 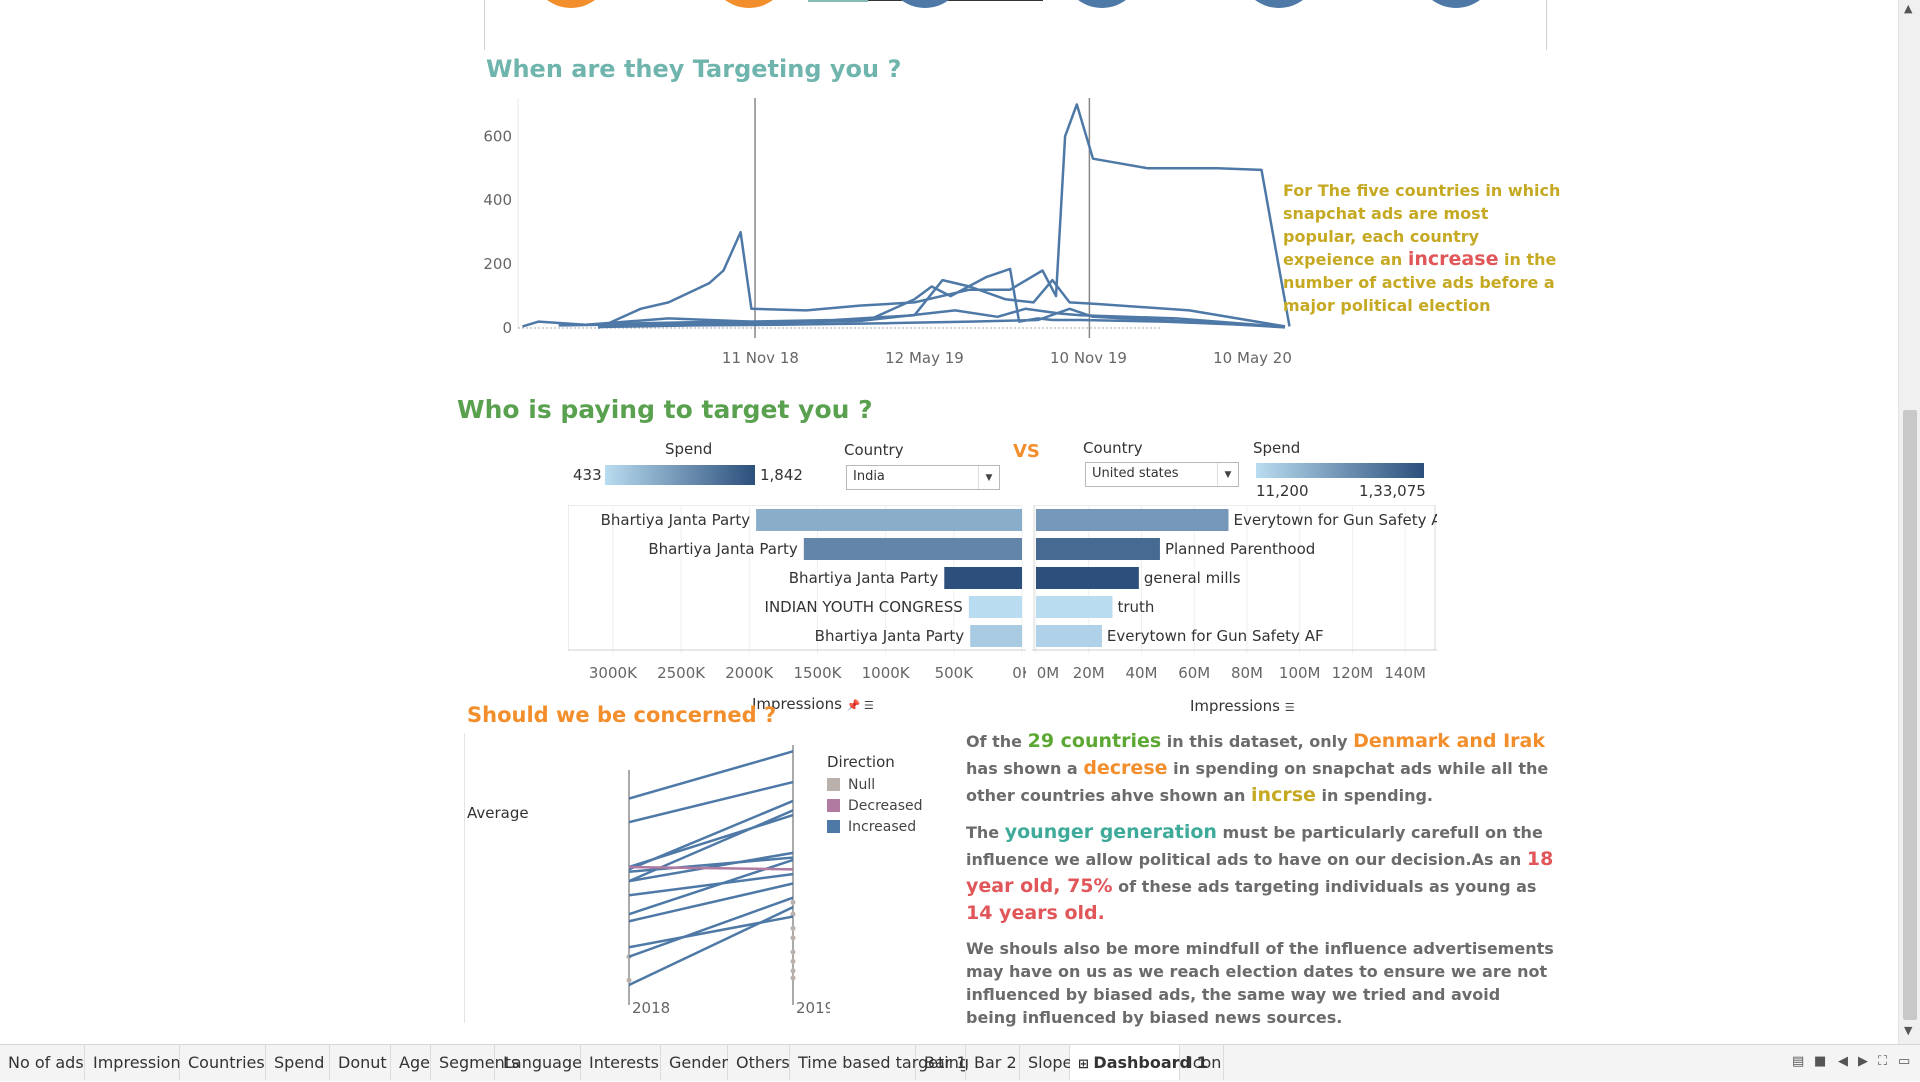 I want to click on previous-sheet-icon: ◀, so click(x=1843, y=1061).